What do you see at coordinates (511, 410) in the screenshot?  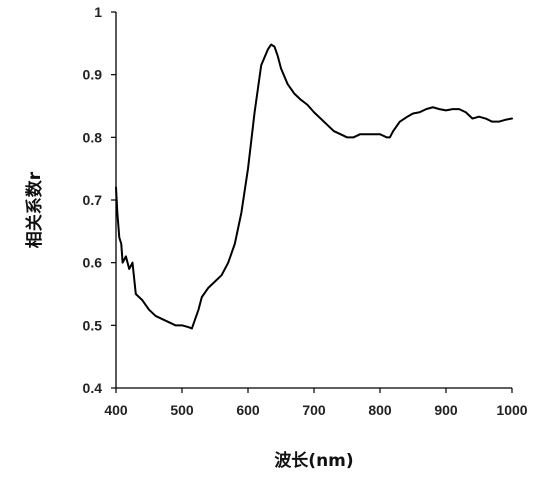 I see `x-tick-label: 1000` at bounding box center [511, 410].